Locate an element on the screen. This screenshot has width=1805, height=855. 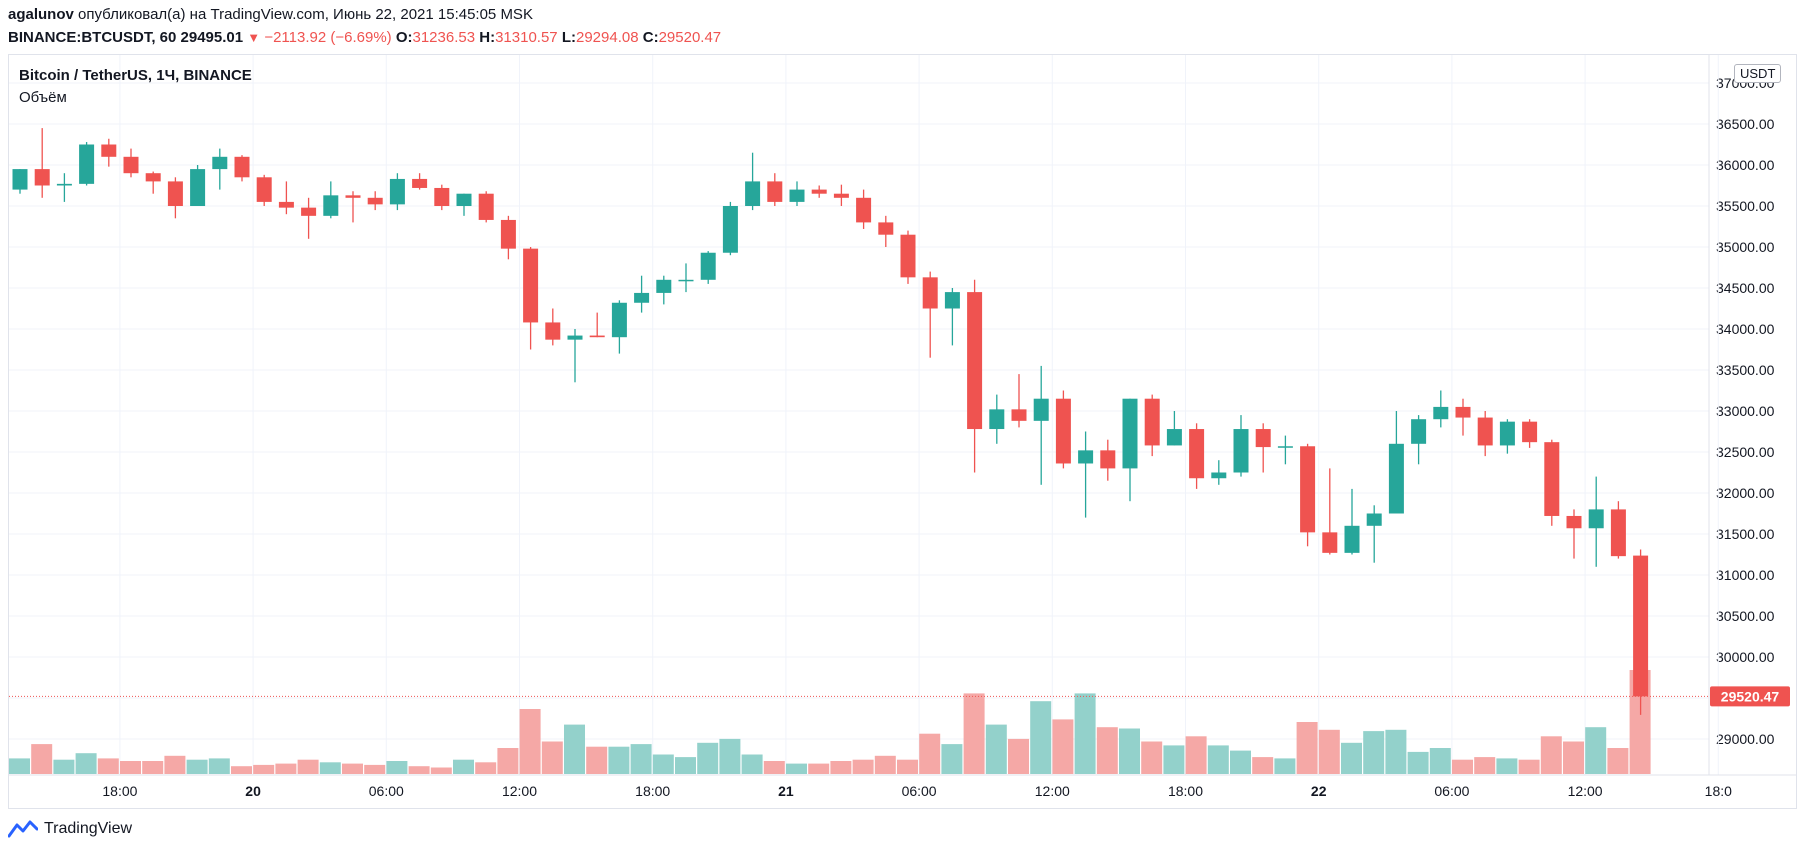
y-tick-label: 35000.00 is located at coordinates (1745, 247).